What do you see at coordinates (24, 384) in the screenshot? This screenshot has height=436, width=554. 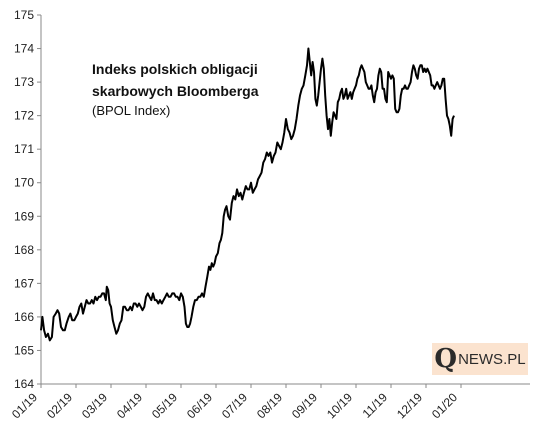 I see `y-tick-label: 164` at bounding box center [24, 384].